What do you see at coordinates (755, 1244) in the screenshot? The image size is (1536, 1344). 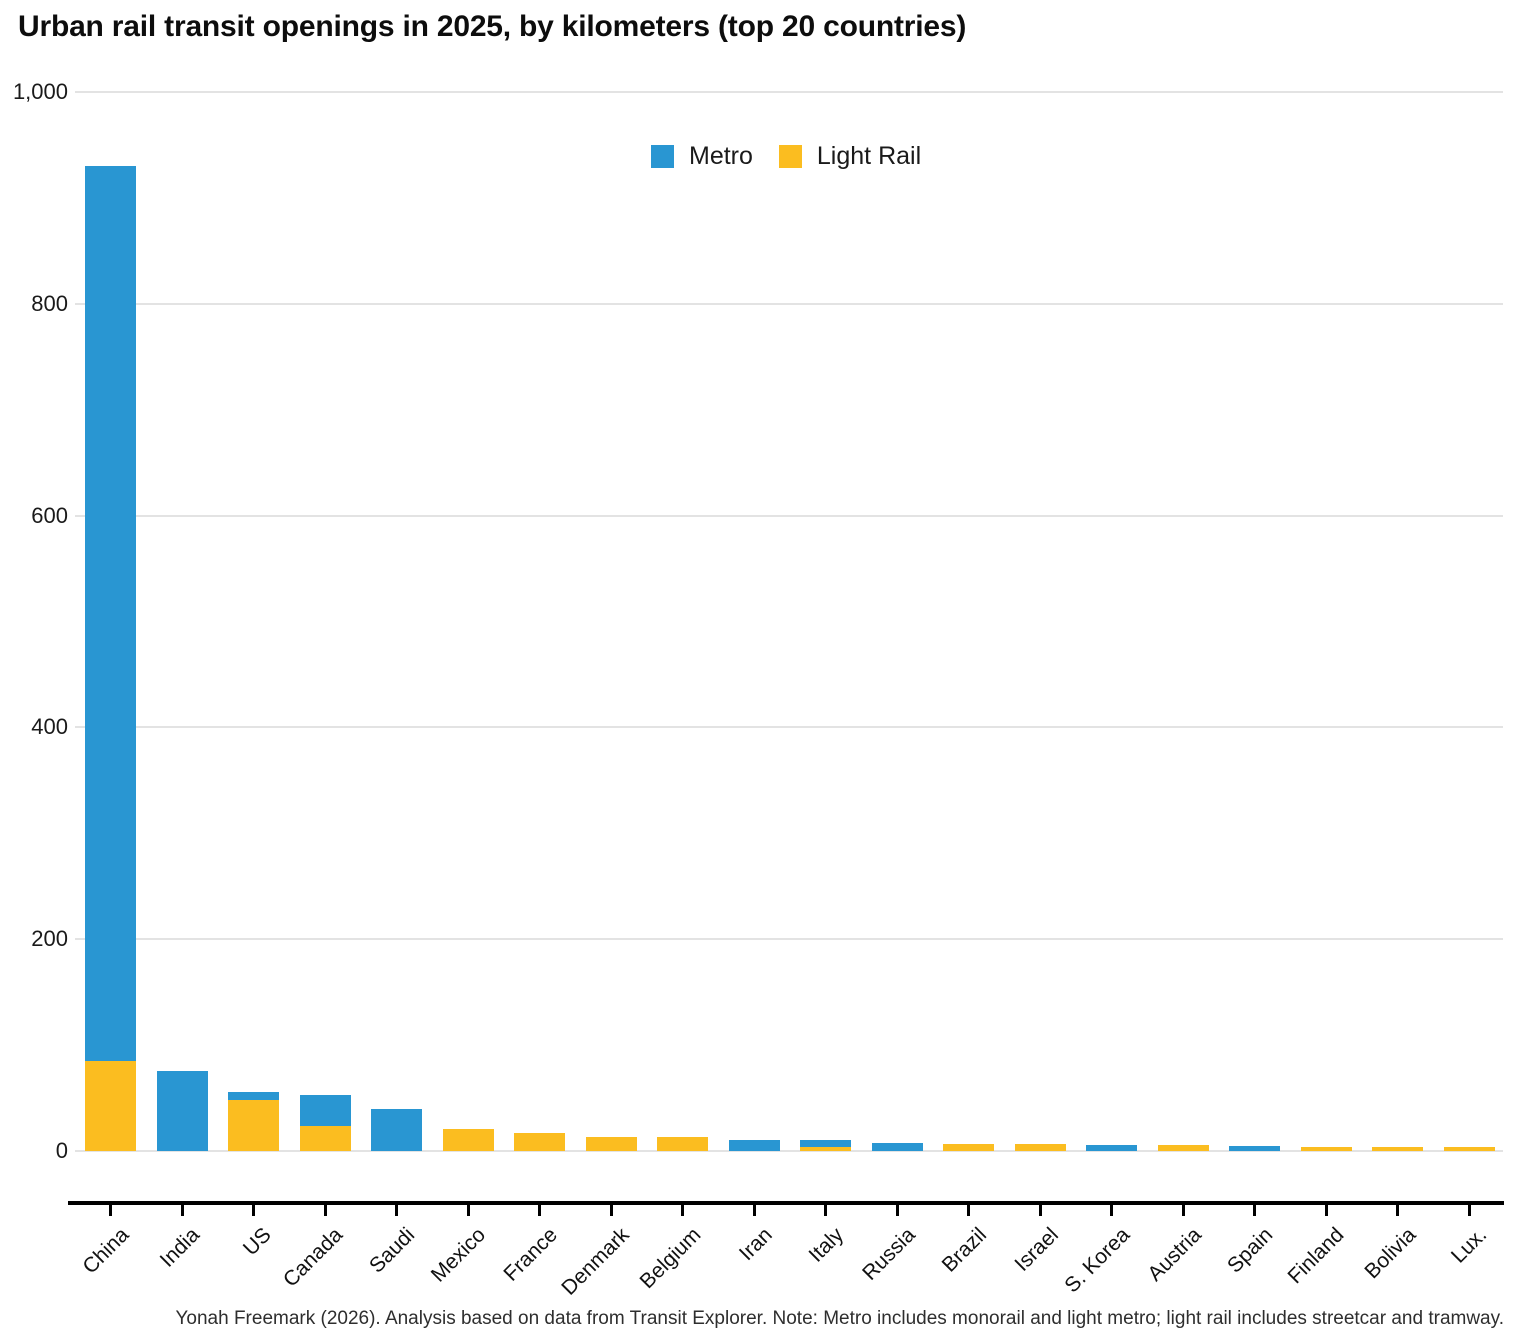 I see `x-axis-label-Iran: Iran` at bounding box center [755, 1244].